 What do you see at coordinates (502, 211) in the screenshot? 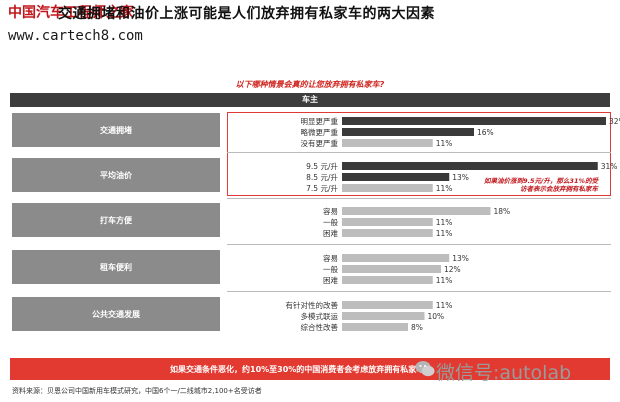
I see `bar-value-label: 18%` at bounding box center [502, 211].